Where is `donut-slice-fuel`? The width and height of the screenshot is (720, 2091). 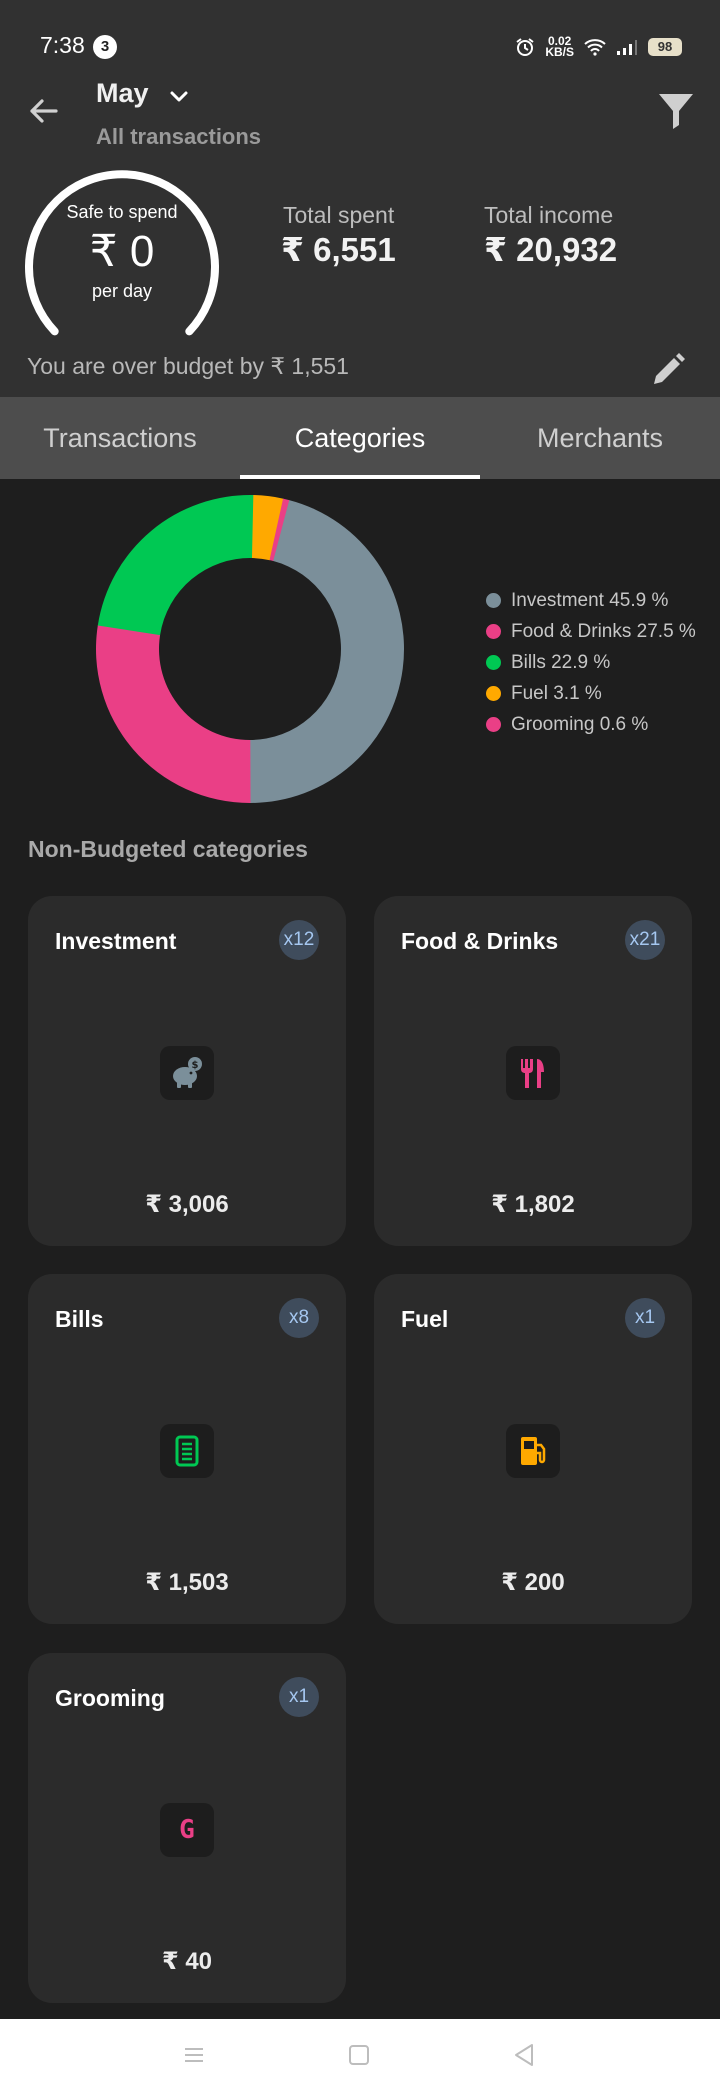
donut-slice-fuel is located at coordinates (267, 528).